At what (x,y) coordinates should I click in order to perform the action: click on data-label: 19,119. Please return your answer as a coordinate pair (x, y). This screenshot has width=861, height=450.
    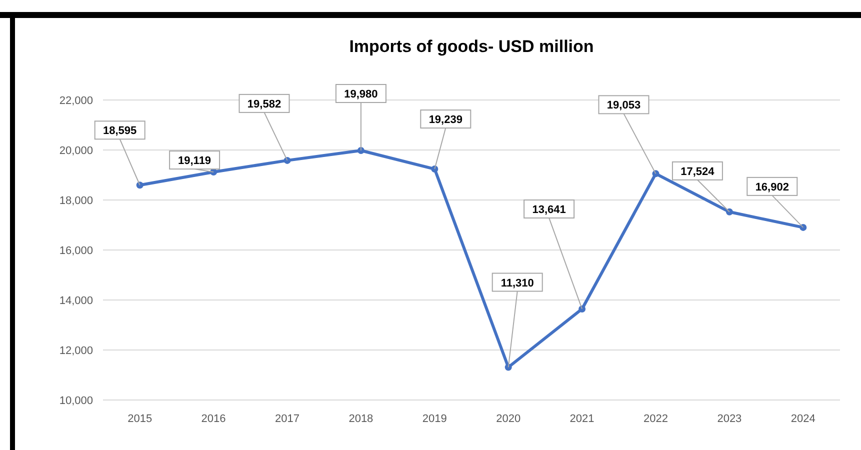
    Looking at the image, I should click on (195, 161).